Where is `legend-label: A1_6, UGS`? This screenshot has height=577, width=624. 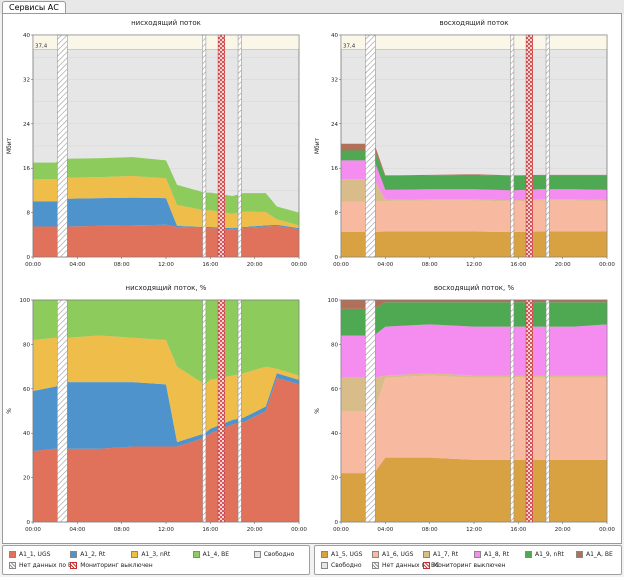
legend-label: A1_6, UGS is located at coordinates (398, 554).